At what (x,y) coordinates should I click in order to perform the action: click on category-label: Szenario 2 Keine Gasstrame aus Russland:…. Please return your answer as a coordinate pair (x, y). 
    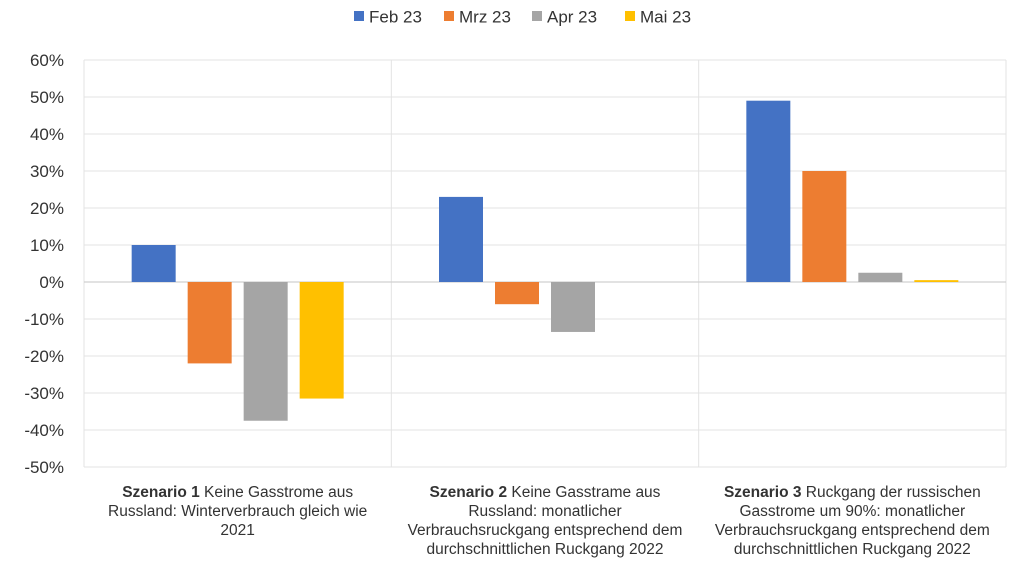
    Looking at the image, I should click on (545, 521).